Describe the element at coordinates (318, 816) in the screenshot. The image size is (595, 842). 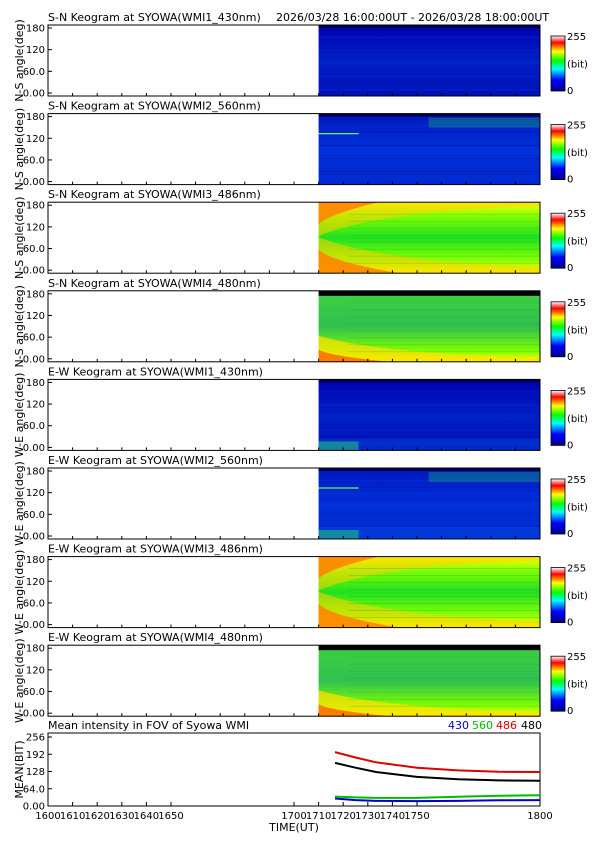
I see `x-tick-label: 1710` at that location.